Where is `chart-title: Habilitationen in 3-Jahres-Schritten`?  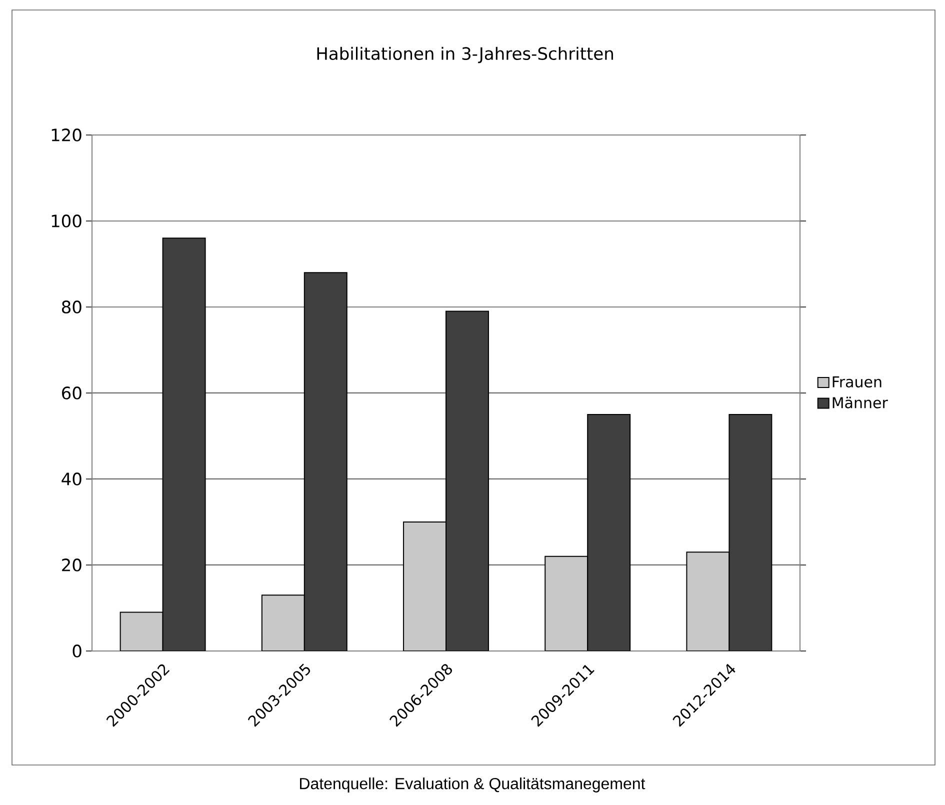
chart-title: Habilitationen in 3-Jahres-Schritten is located at coordinates (465, 55).